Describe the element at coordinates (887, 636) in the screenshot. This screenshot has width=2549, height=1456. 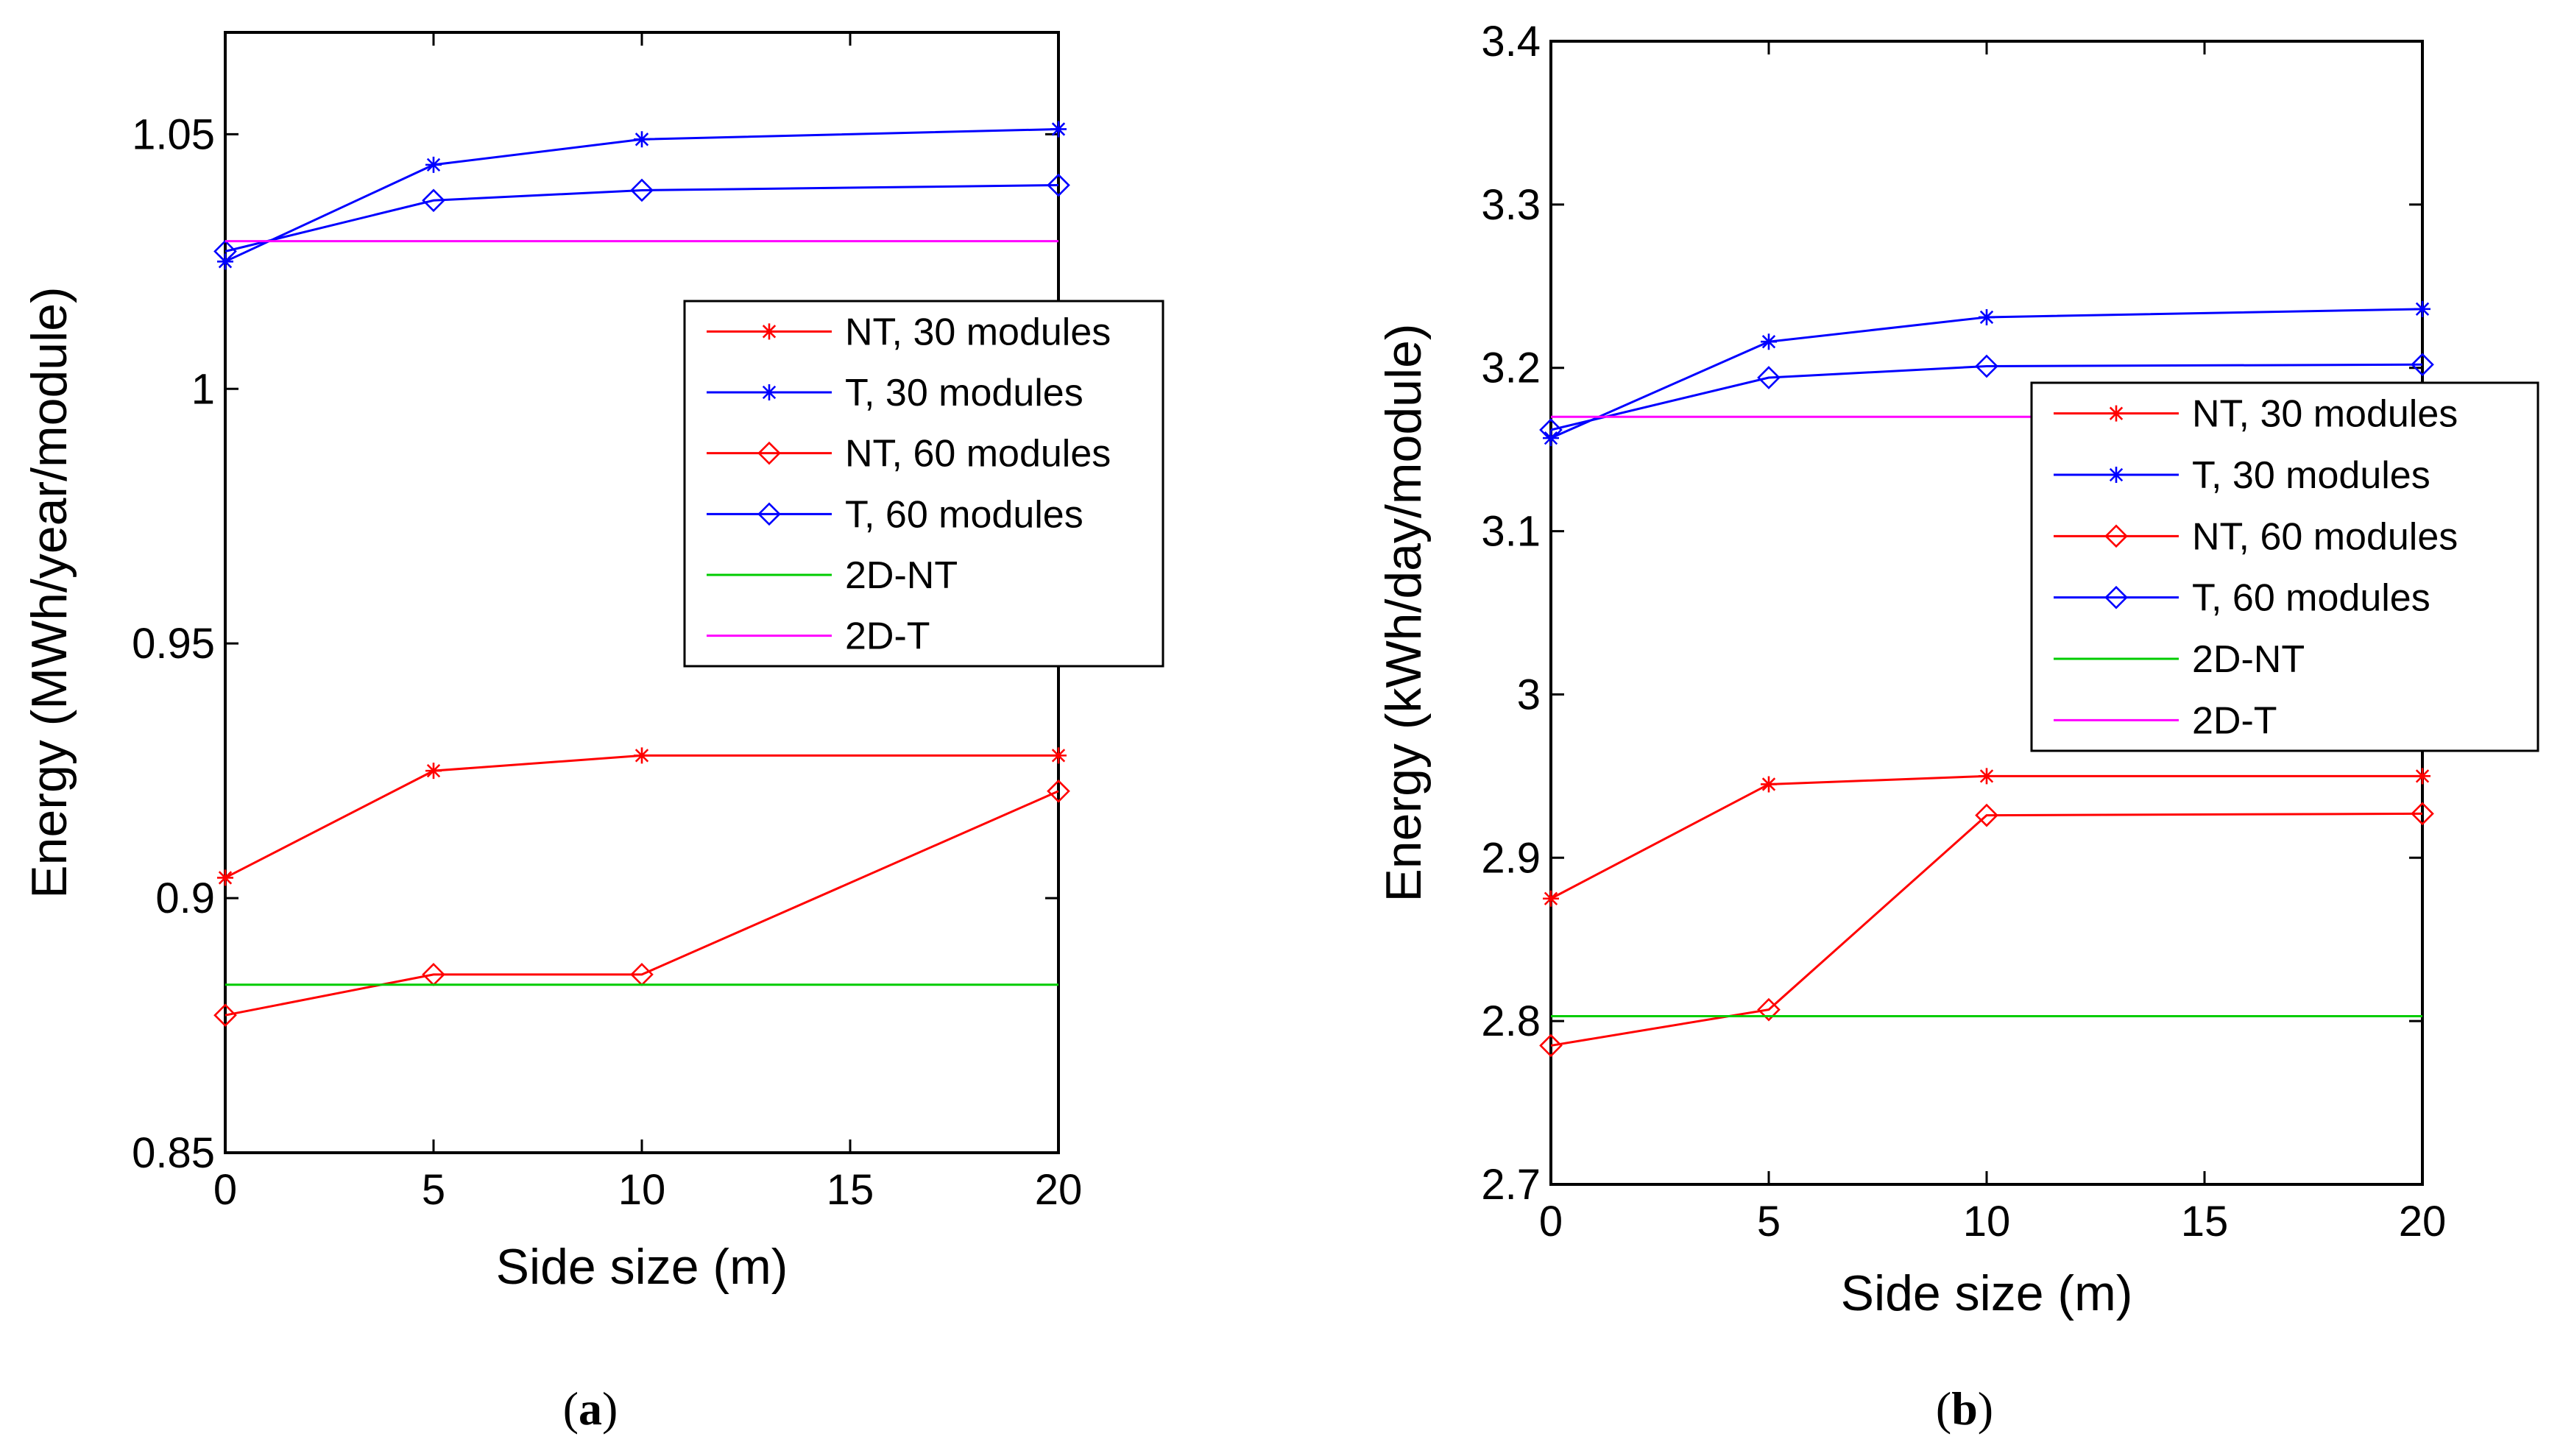
I see `legend-label: 2D-T` at that location.